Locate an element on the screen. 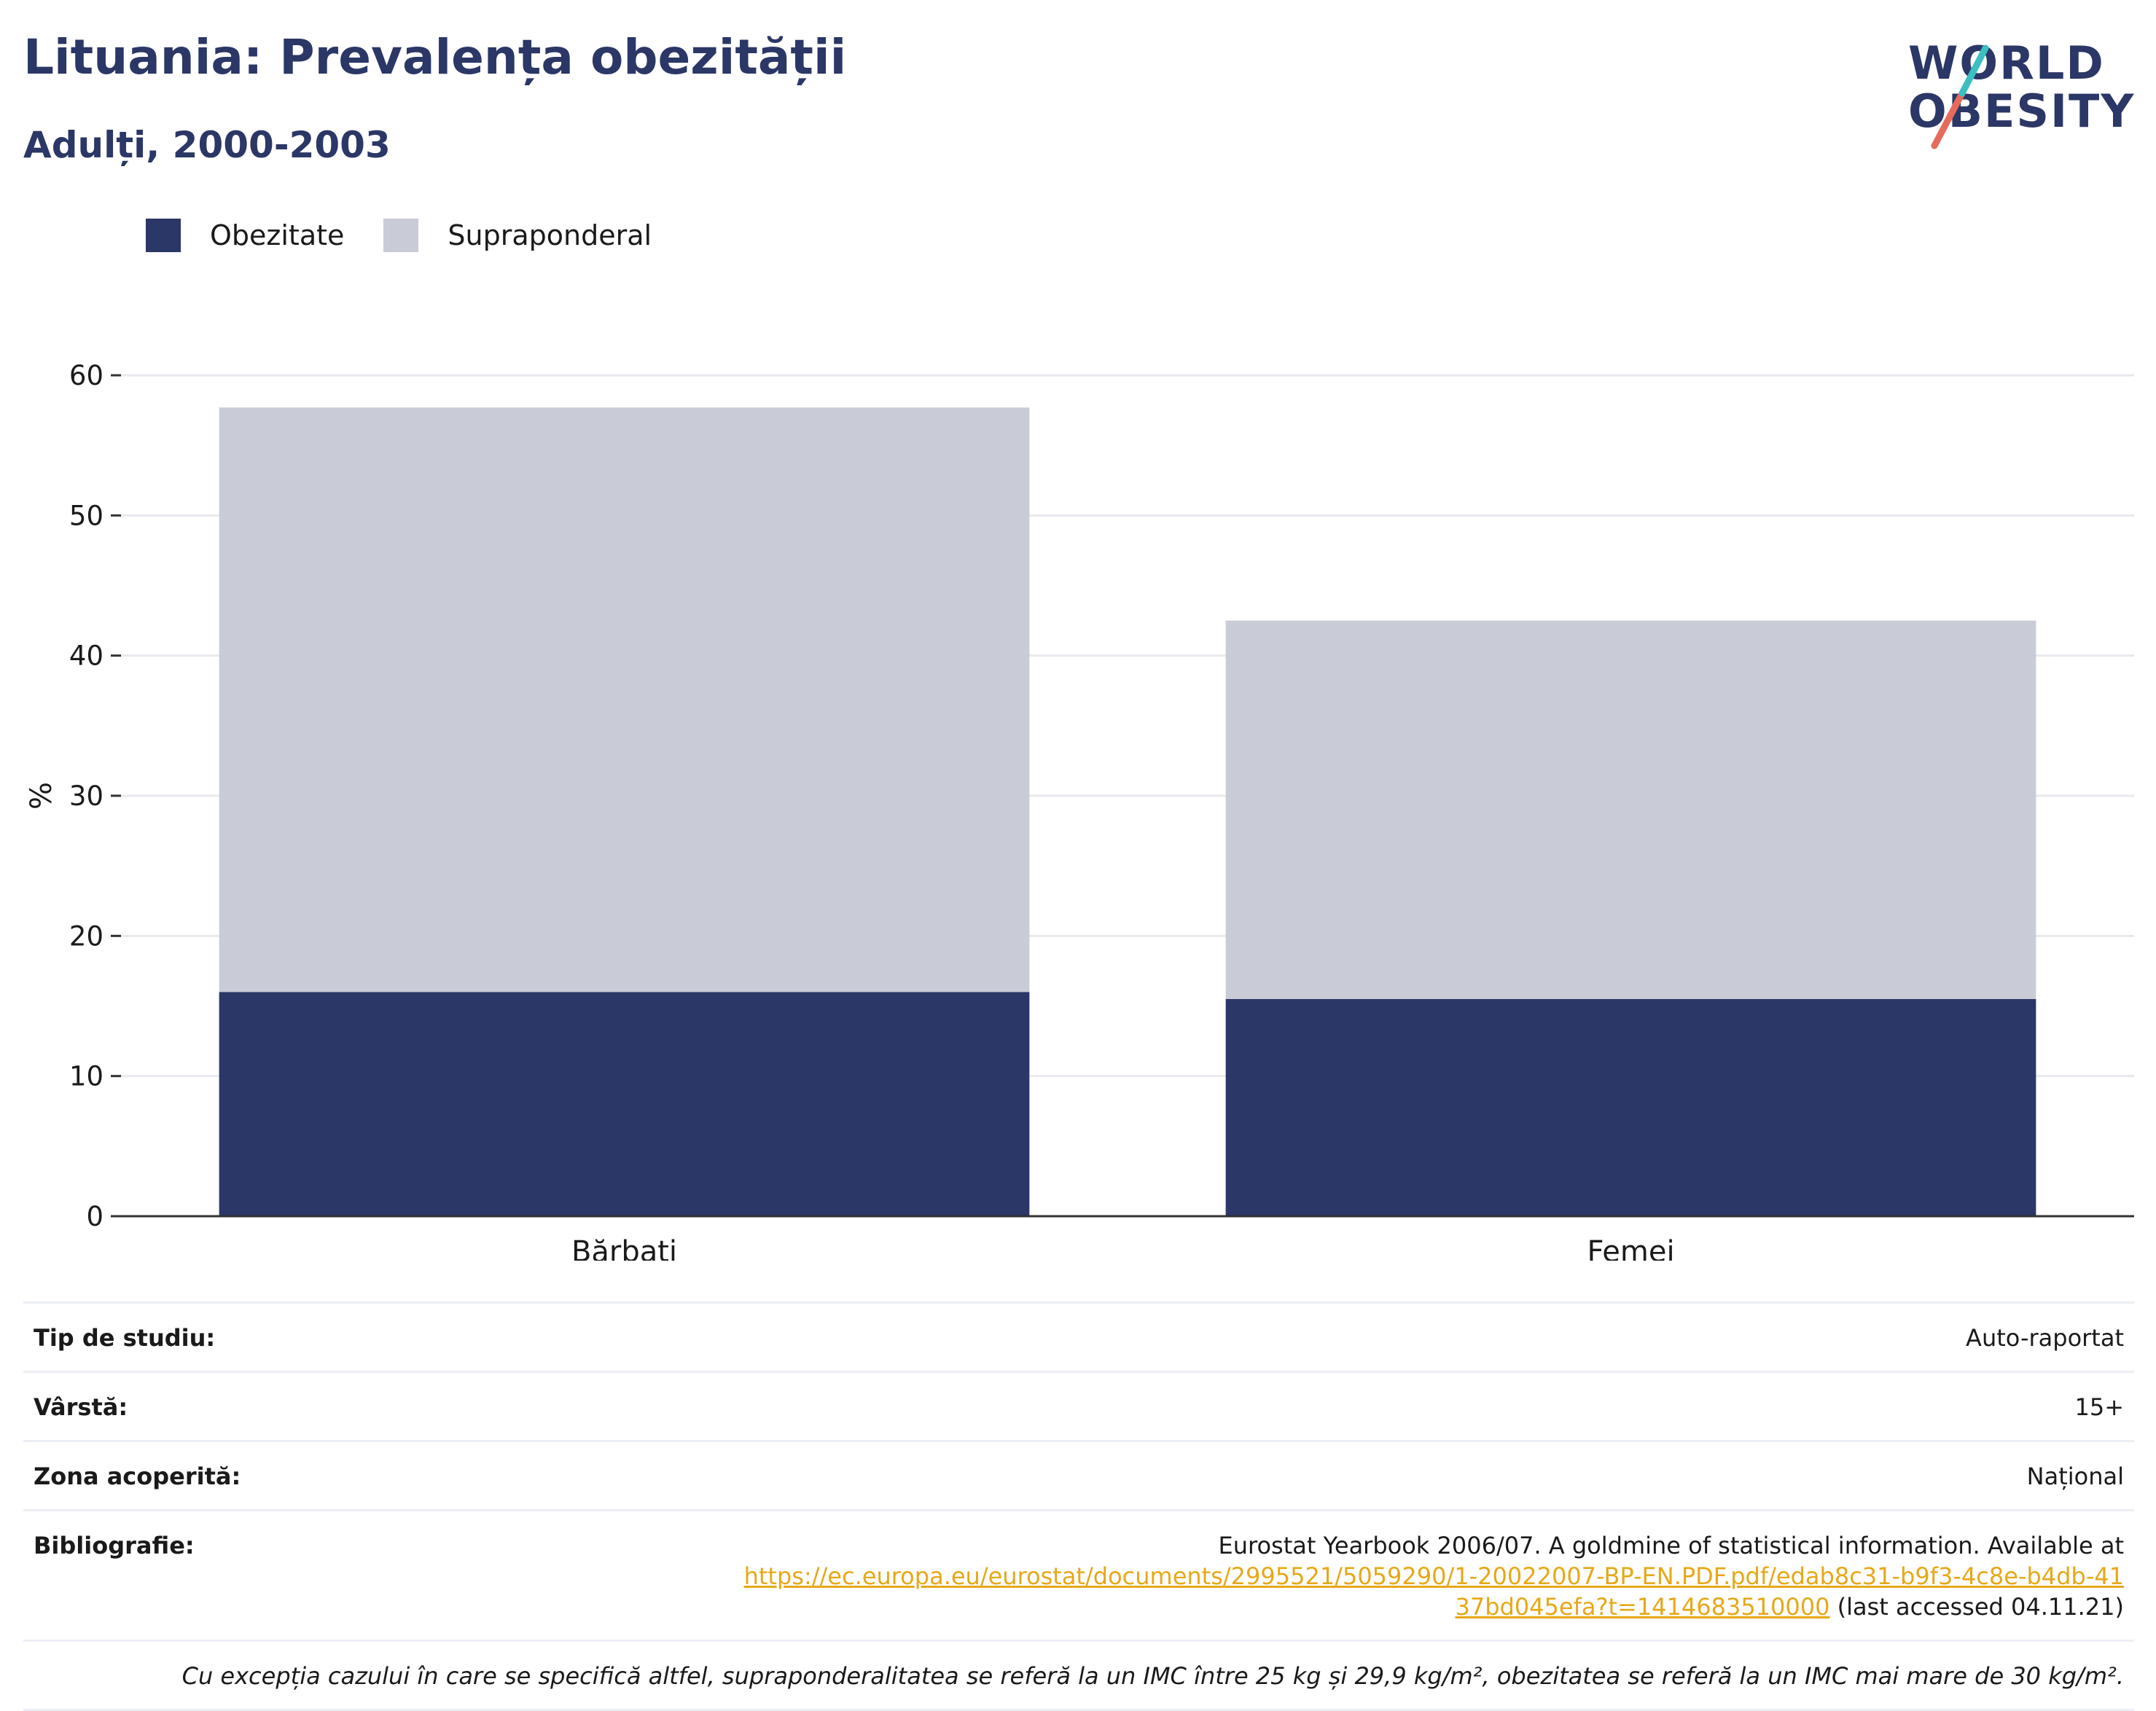 This screenshot has height=1711, width=2156. page-subtitle: Adulți, 2000-2003 is located at coordinates (207, 145).